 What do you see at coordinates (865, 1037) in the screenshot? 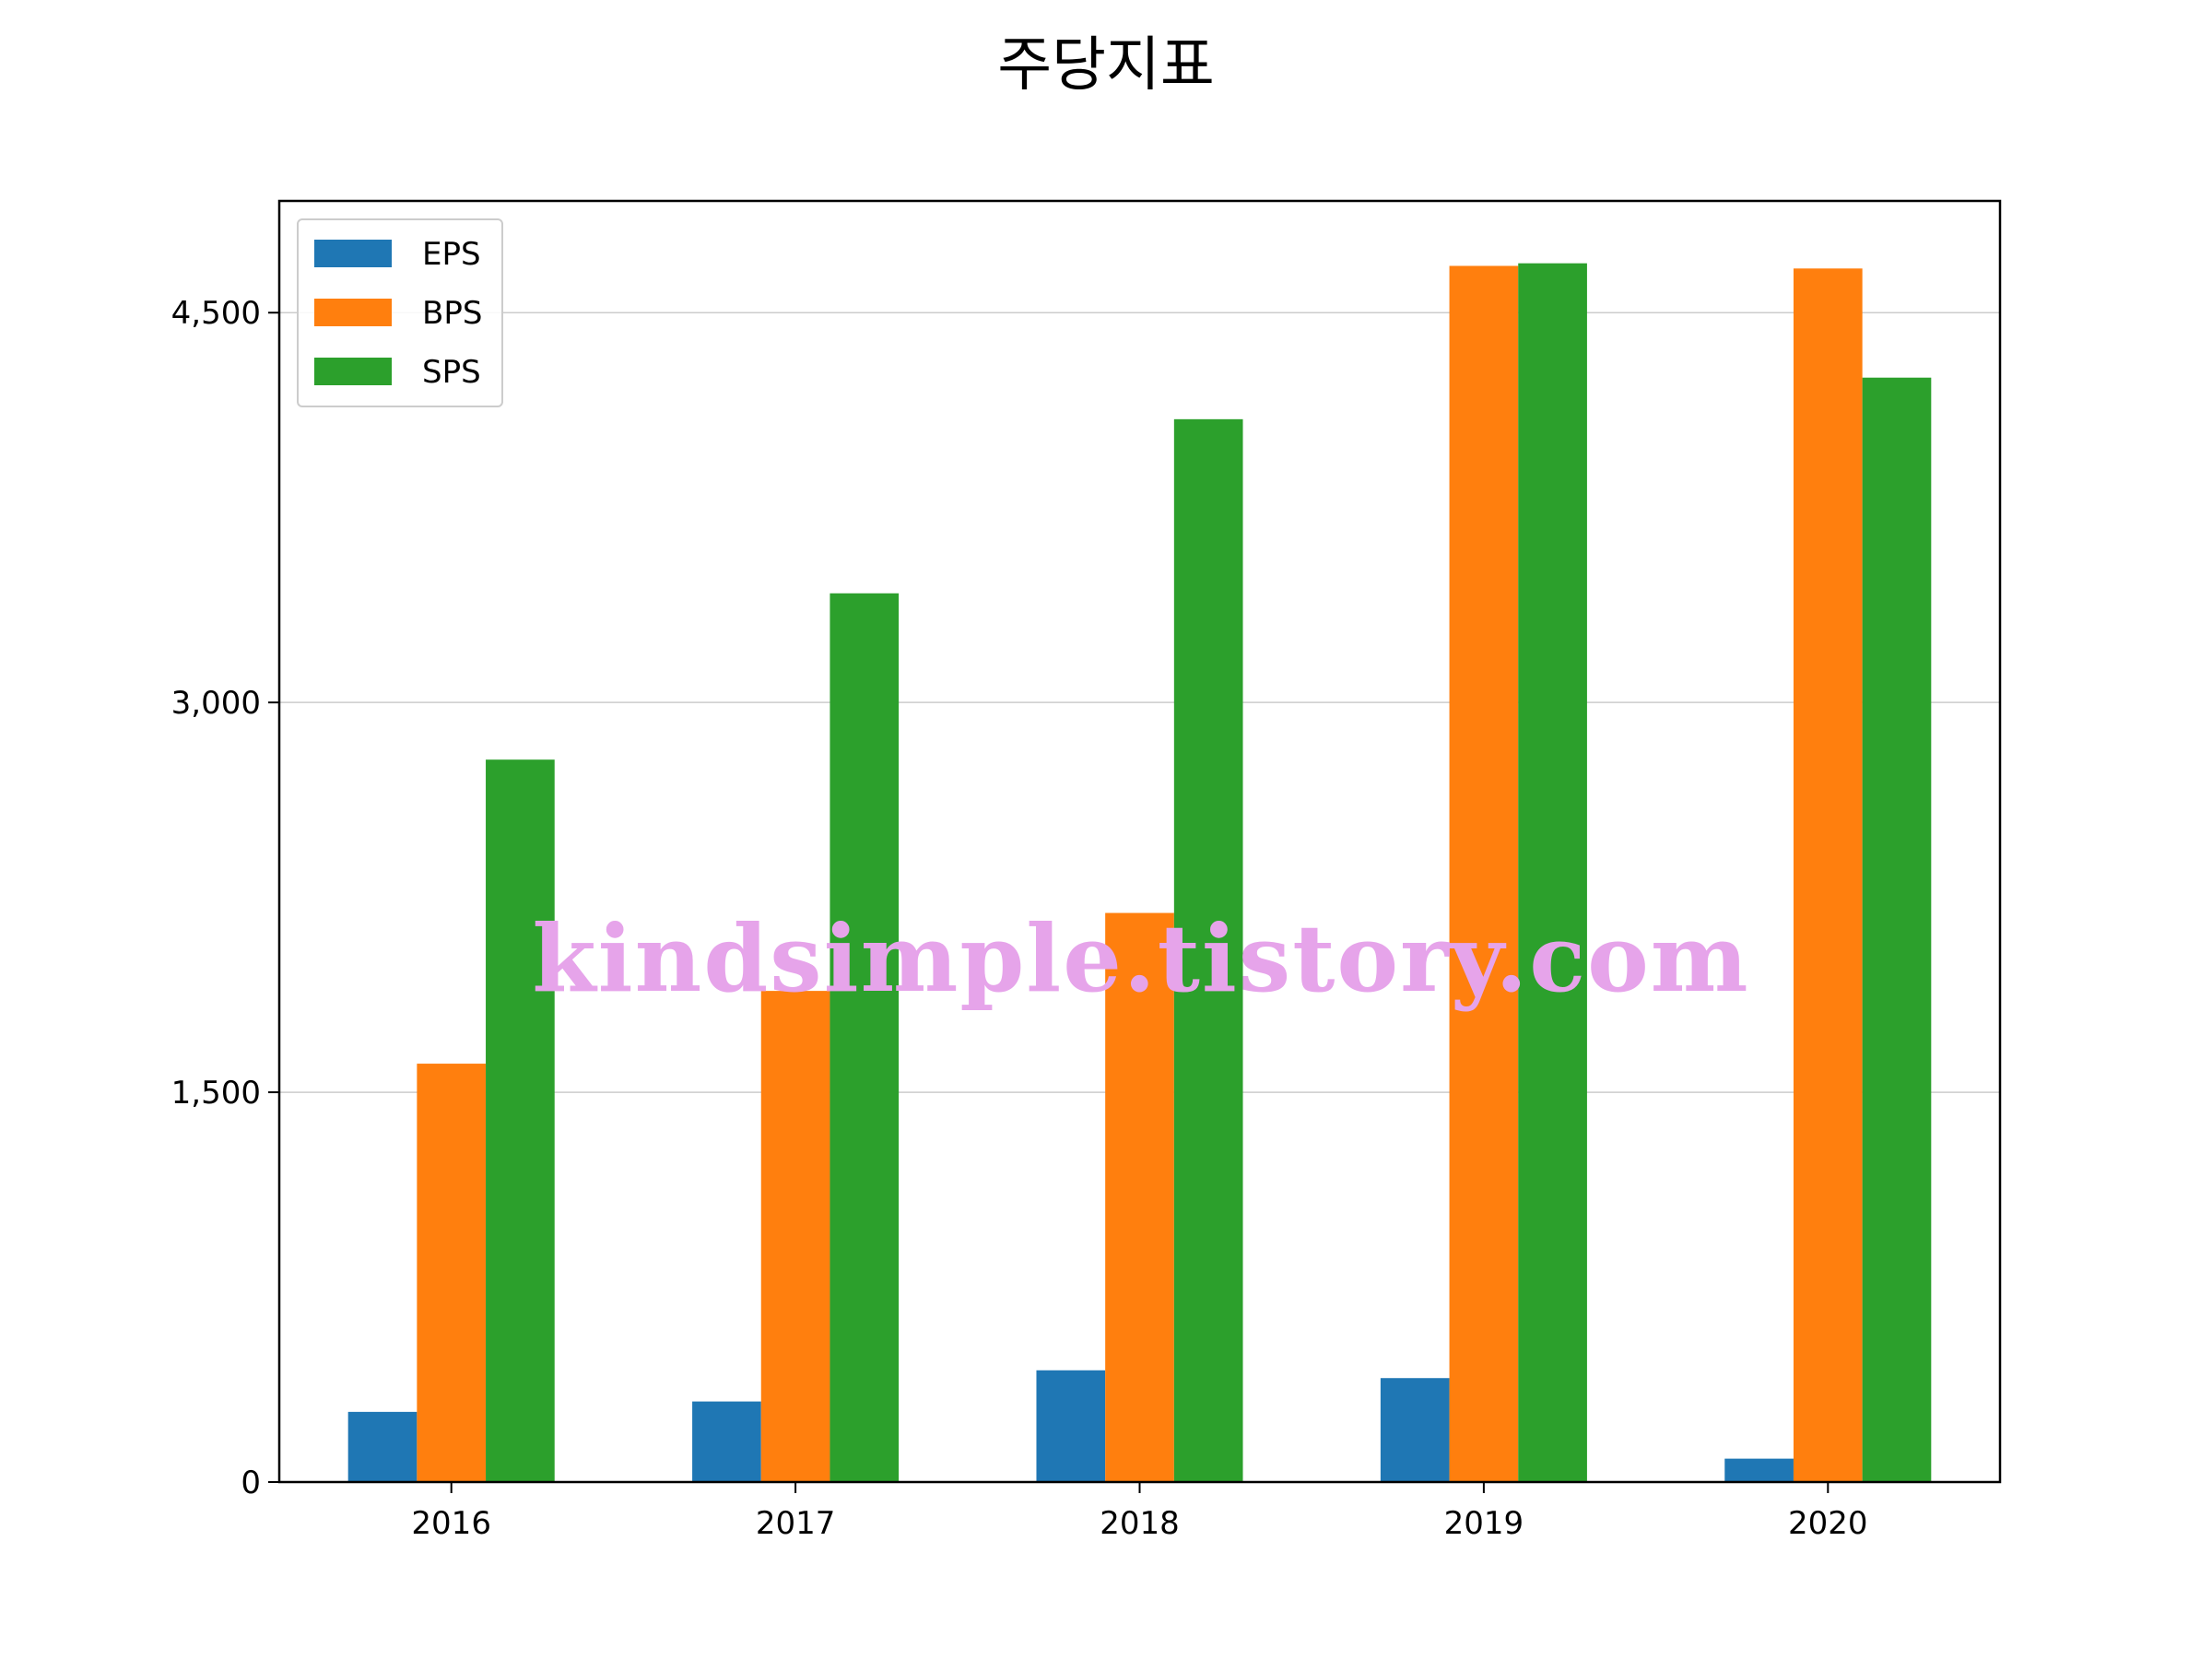
I see `bar-sps-2017` at bounding box center [865, 1037].